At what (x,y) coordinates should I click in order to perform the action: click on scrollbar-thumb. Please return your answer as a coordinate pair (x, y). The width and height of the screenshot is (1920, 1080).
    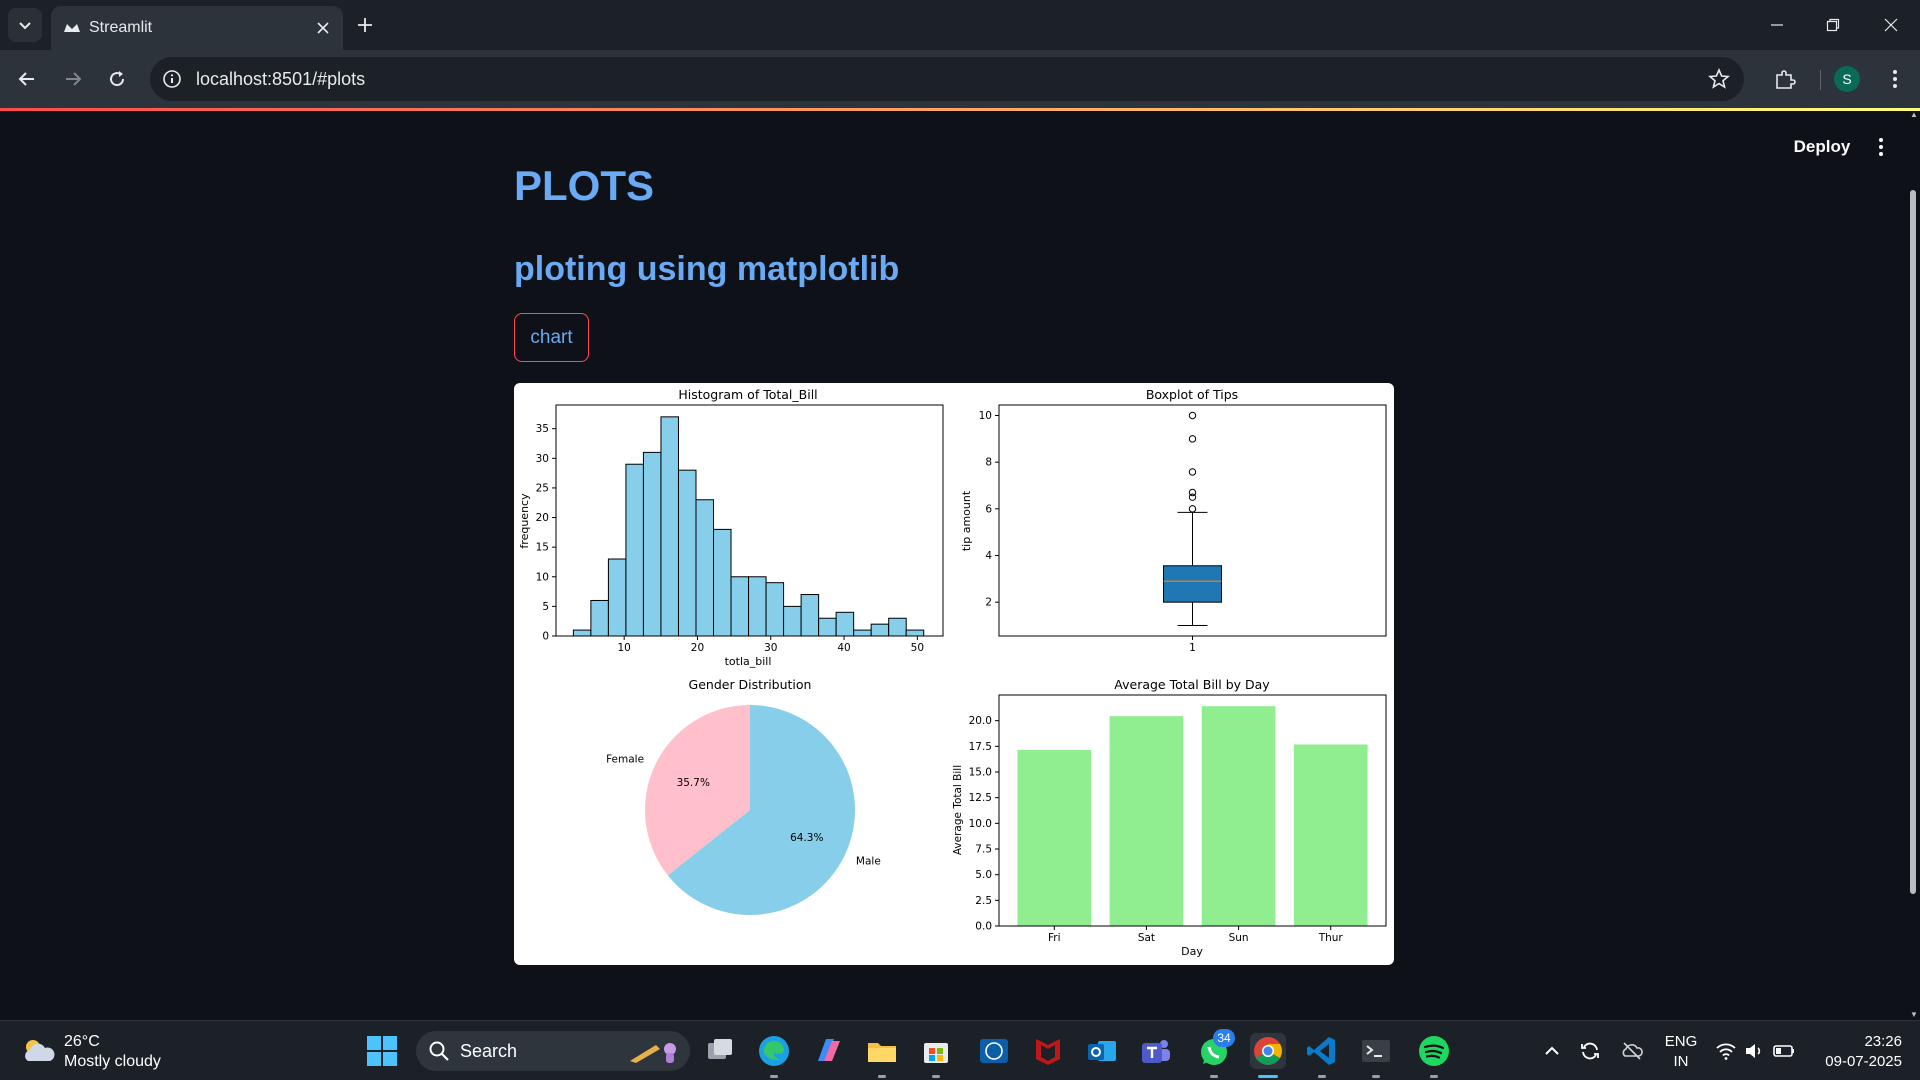
    Looking at the image, I should click on (1913, 542).